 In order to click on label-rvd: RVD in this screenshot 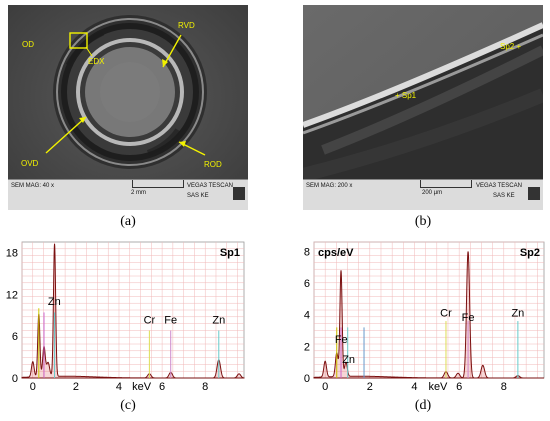, I will do `click(186, 25)`.